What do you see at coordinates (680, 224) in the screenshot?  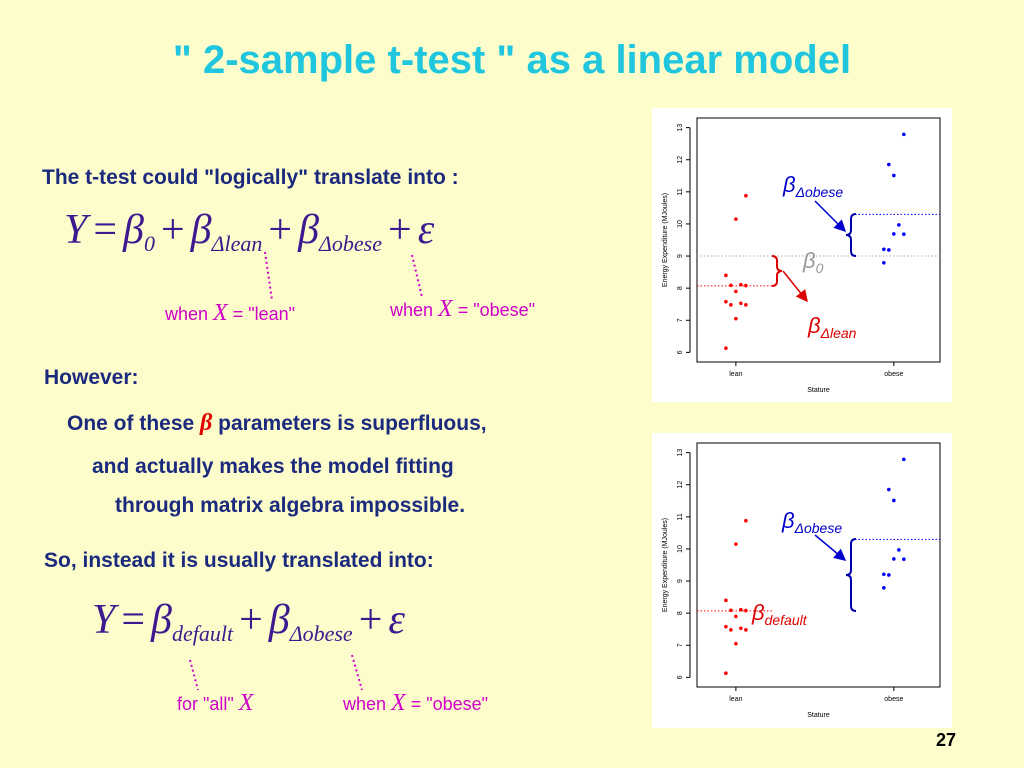 I see `y-tick-label: 10` at bounding box center [680, 224].